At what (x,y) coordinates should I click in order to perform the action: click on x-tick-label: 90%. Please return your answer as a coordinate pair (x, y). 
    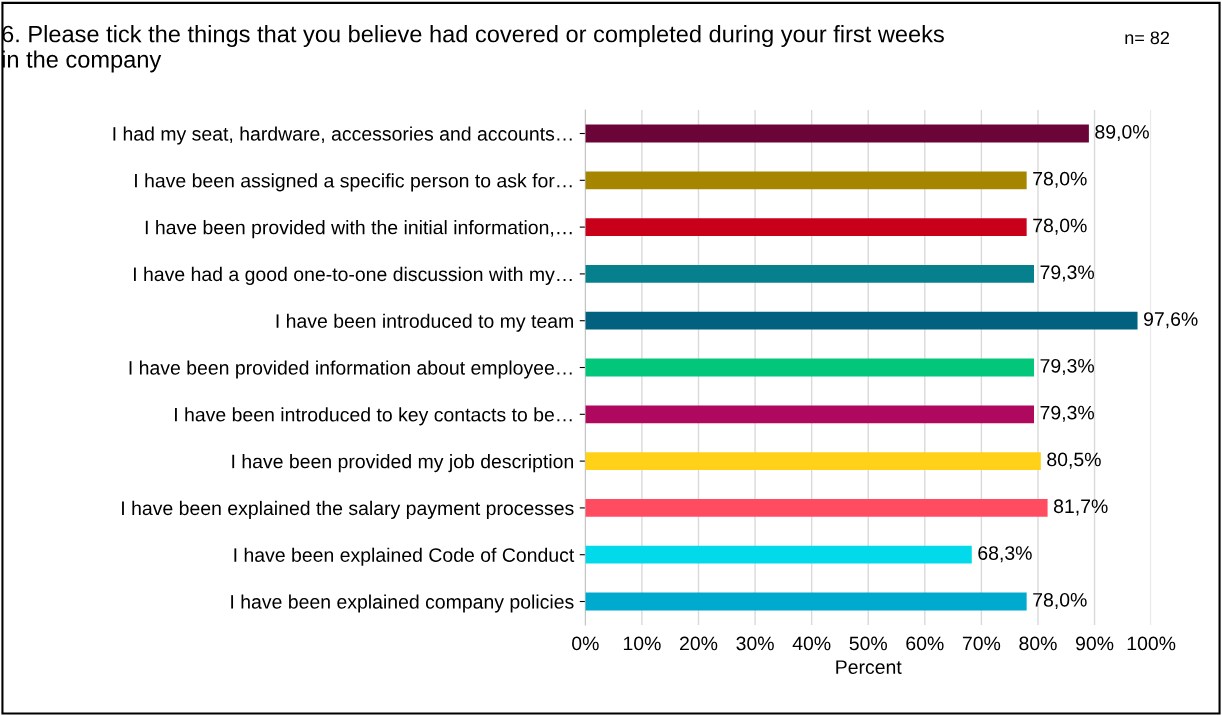
    Looking at the image, I should click on (1095, 643).